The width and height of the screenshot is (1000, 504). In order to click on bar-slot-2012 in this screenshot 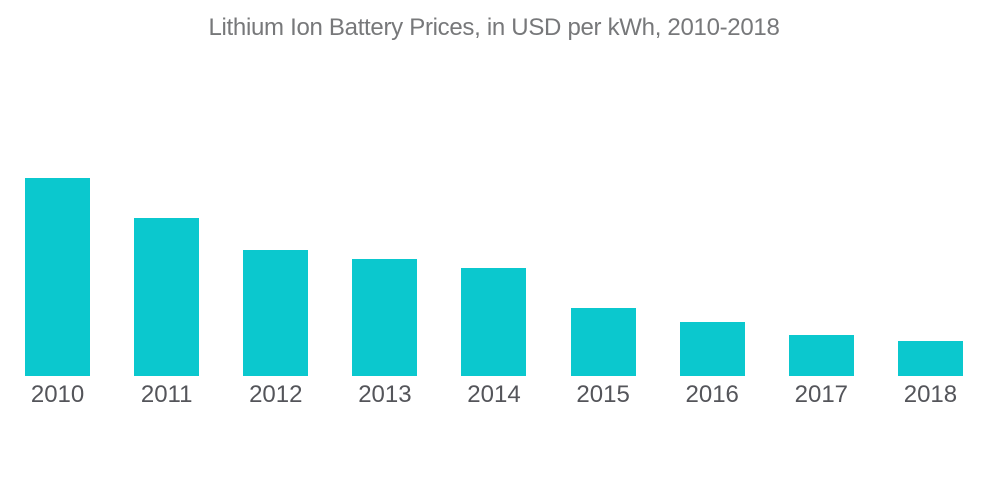, I will do `click(275, 313)`.